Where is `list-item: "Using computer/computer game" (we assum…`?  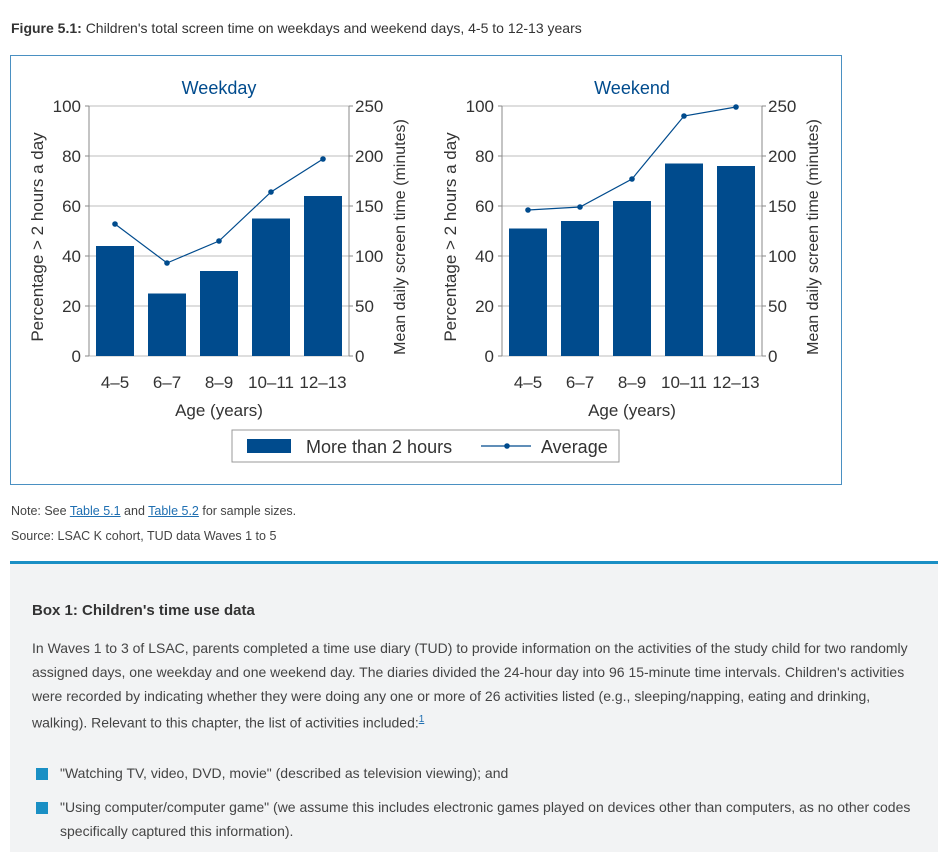 list-item: "Using computer/computer game" (we assum… is located at coordinates (472, 819).